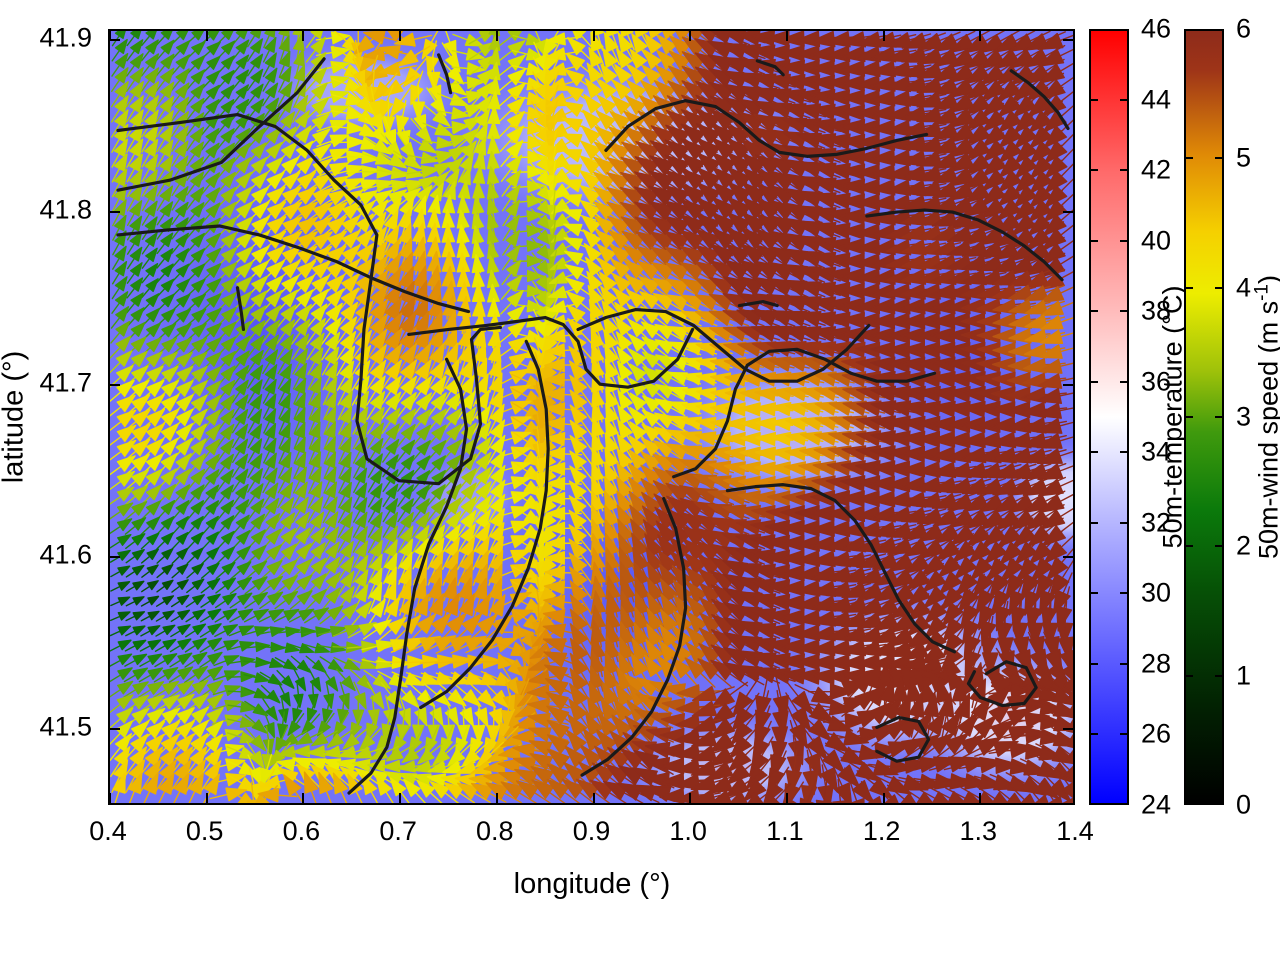  What do you see at coordinates (883, 798) in the screenshot?
I see `x-tick-mark` at bounding box center [883, 798].